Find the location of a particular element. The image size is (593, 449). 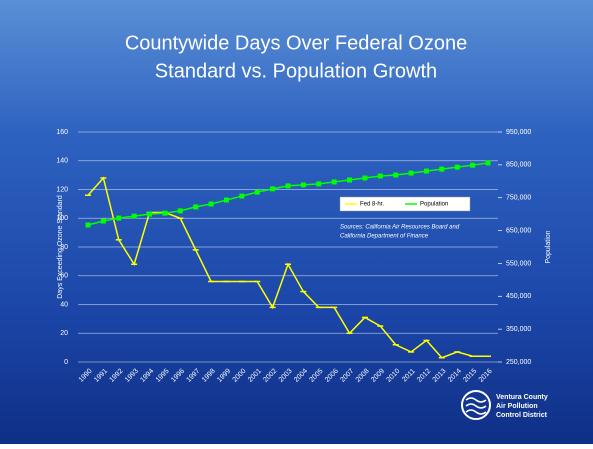

y-tick-label: 60 is located at coordinates (64, 276).